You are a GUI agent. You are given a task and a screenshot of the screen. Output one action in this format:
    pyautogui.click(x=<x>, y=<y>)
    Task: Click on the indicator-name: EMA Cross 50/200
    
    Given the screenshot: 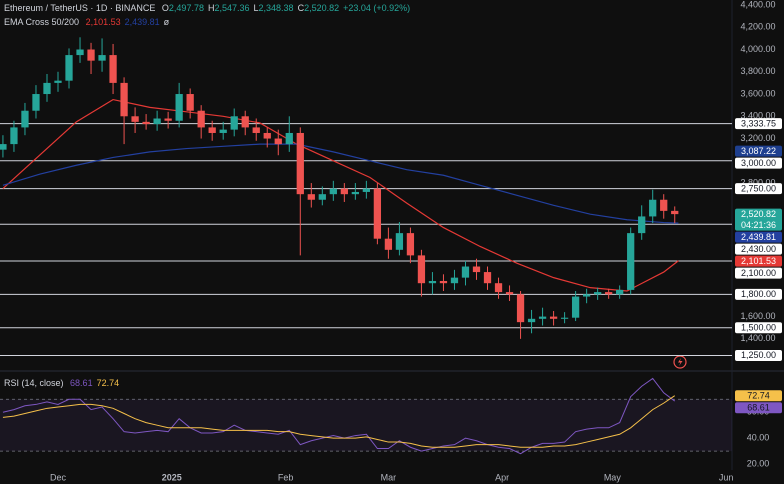 What is the action you would take?
    pyautogui.click(x=42, y=22)
    